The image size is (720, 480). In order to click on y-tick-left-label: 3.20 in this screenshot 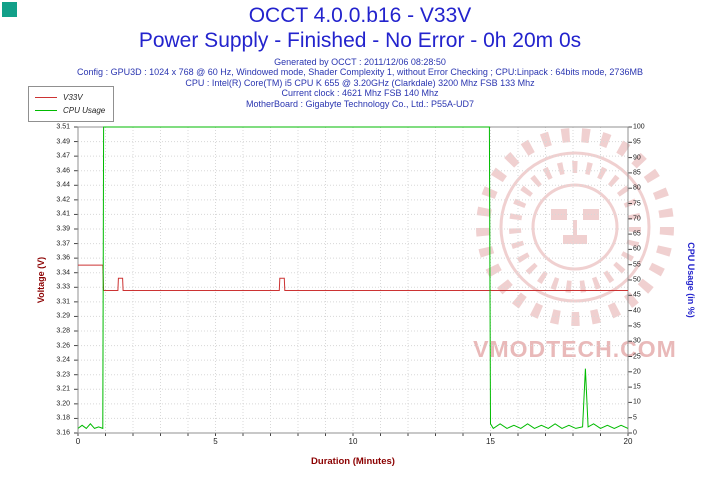, I will do `click(63, 404)`.